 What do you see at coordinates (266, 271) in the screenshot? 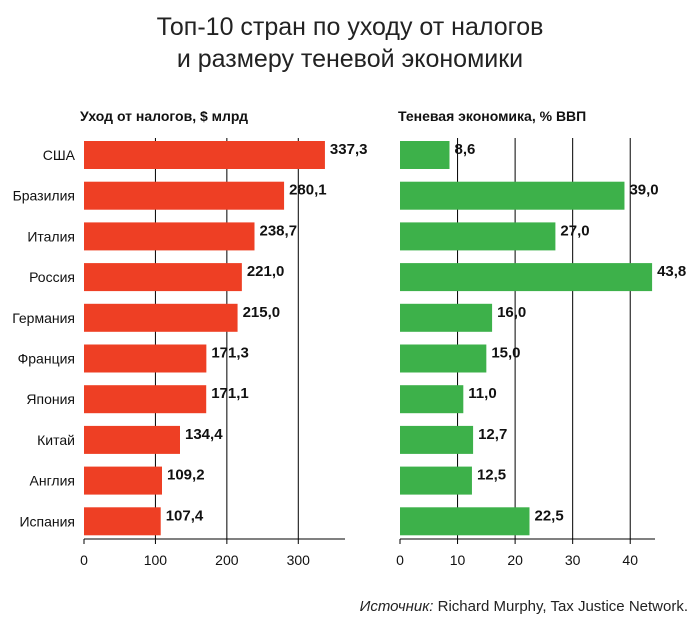
I see `left-value-label: 221,0` at bounding box center [266, 271].